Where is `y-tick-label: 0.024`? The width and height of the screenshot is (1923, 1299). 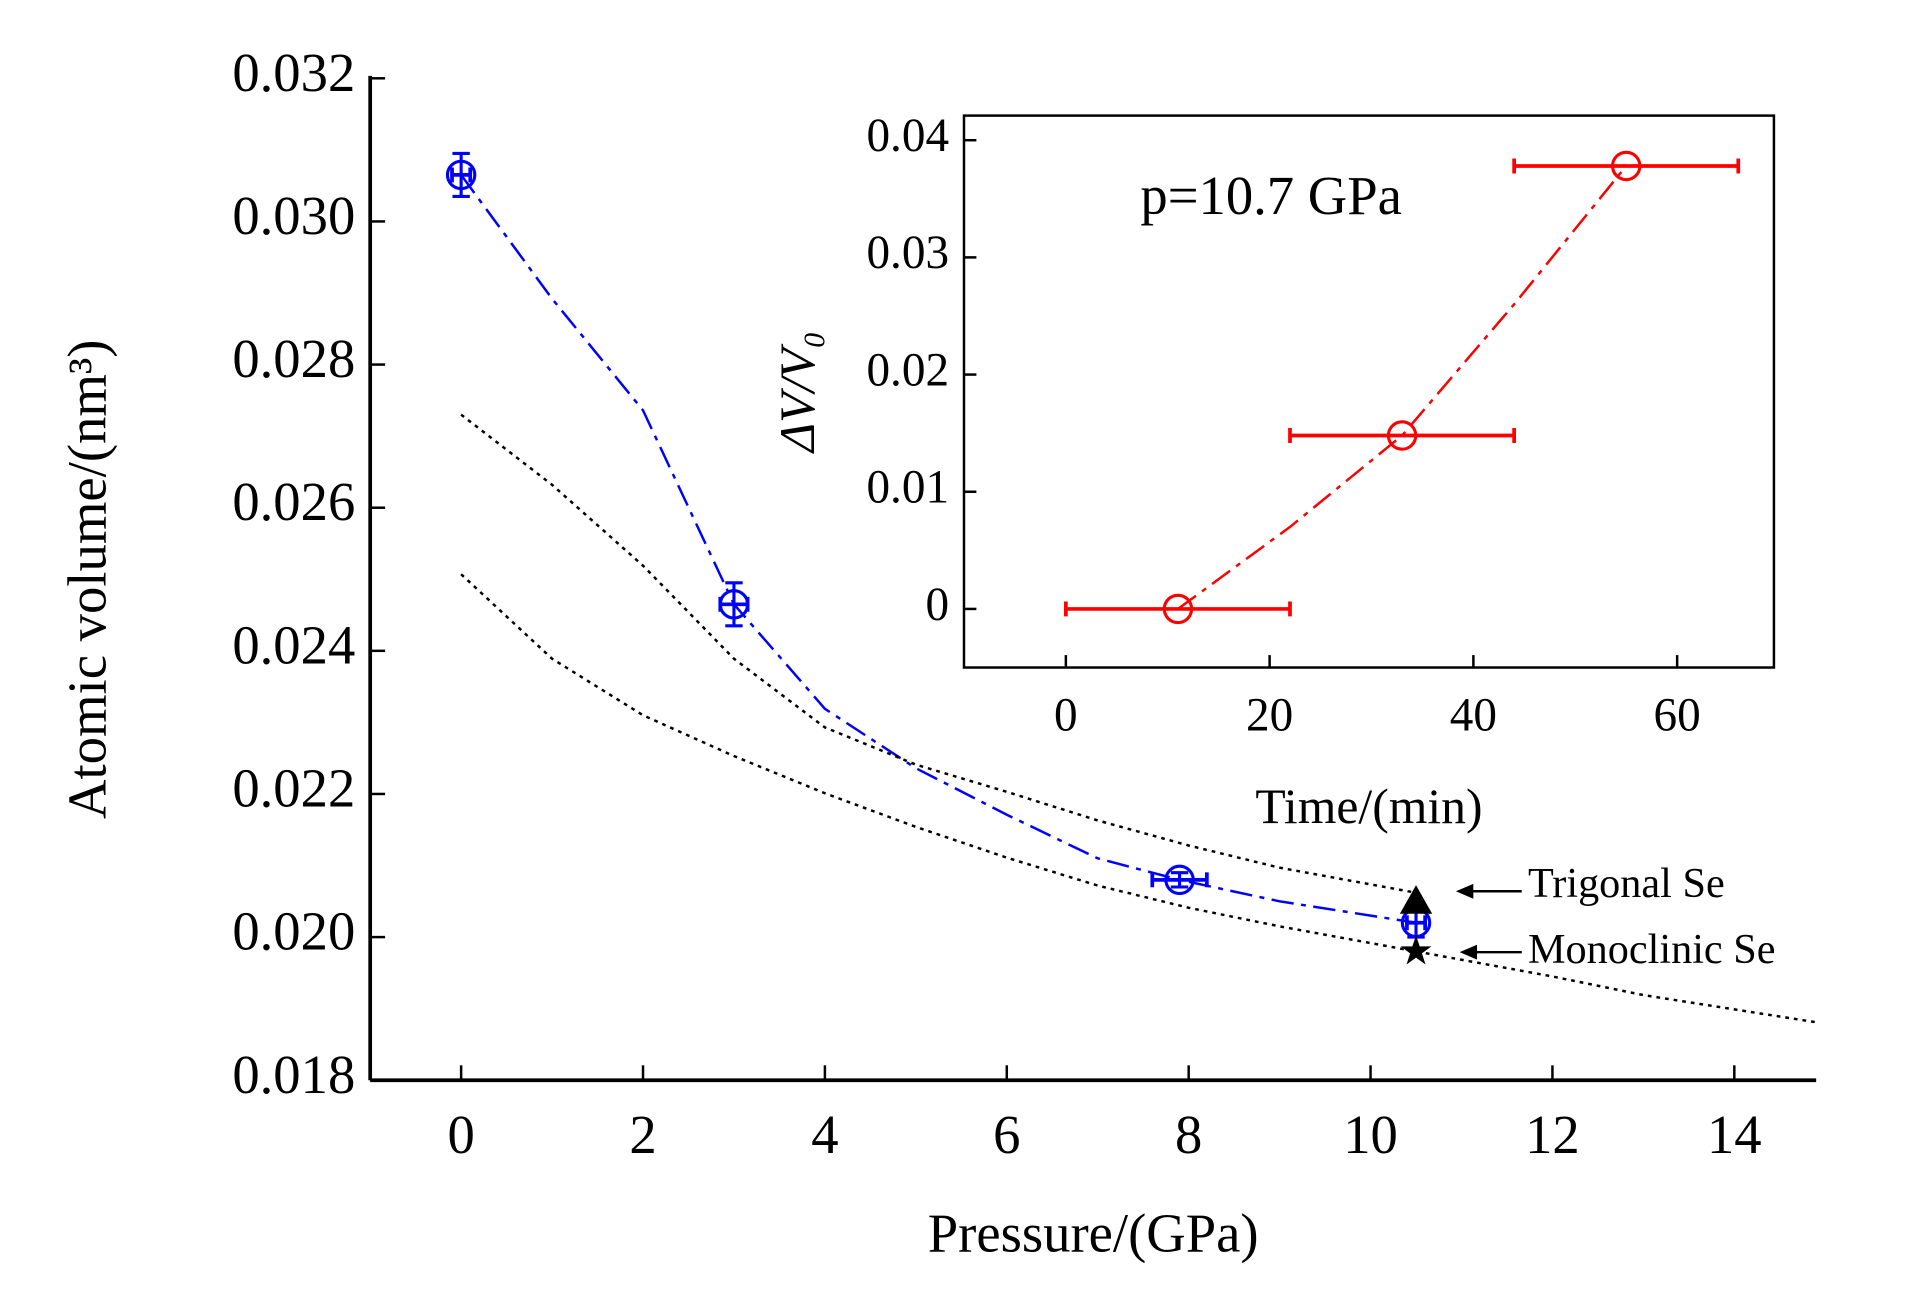 y-tick-label: 0.024 is located at coordinates (293, 644).